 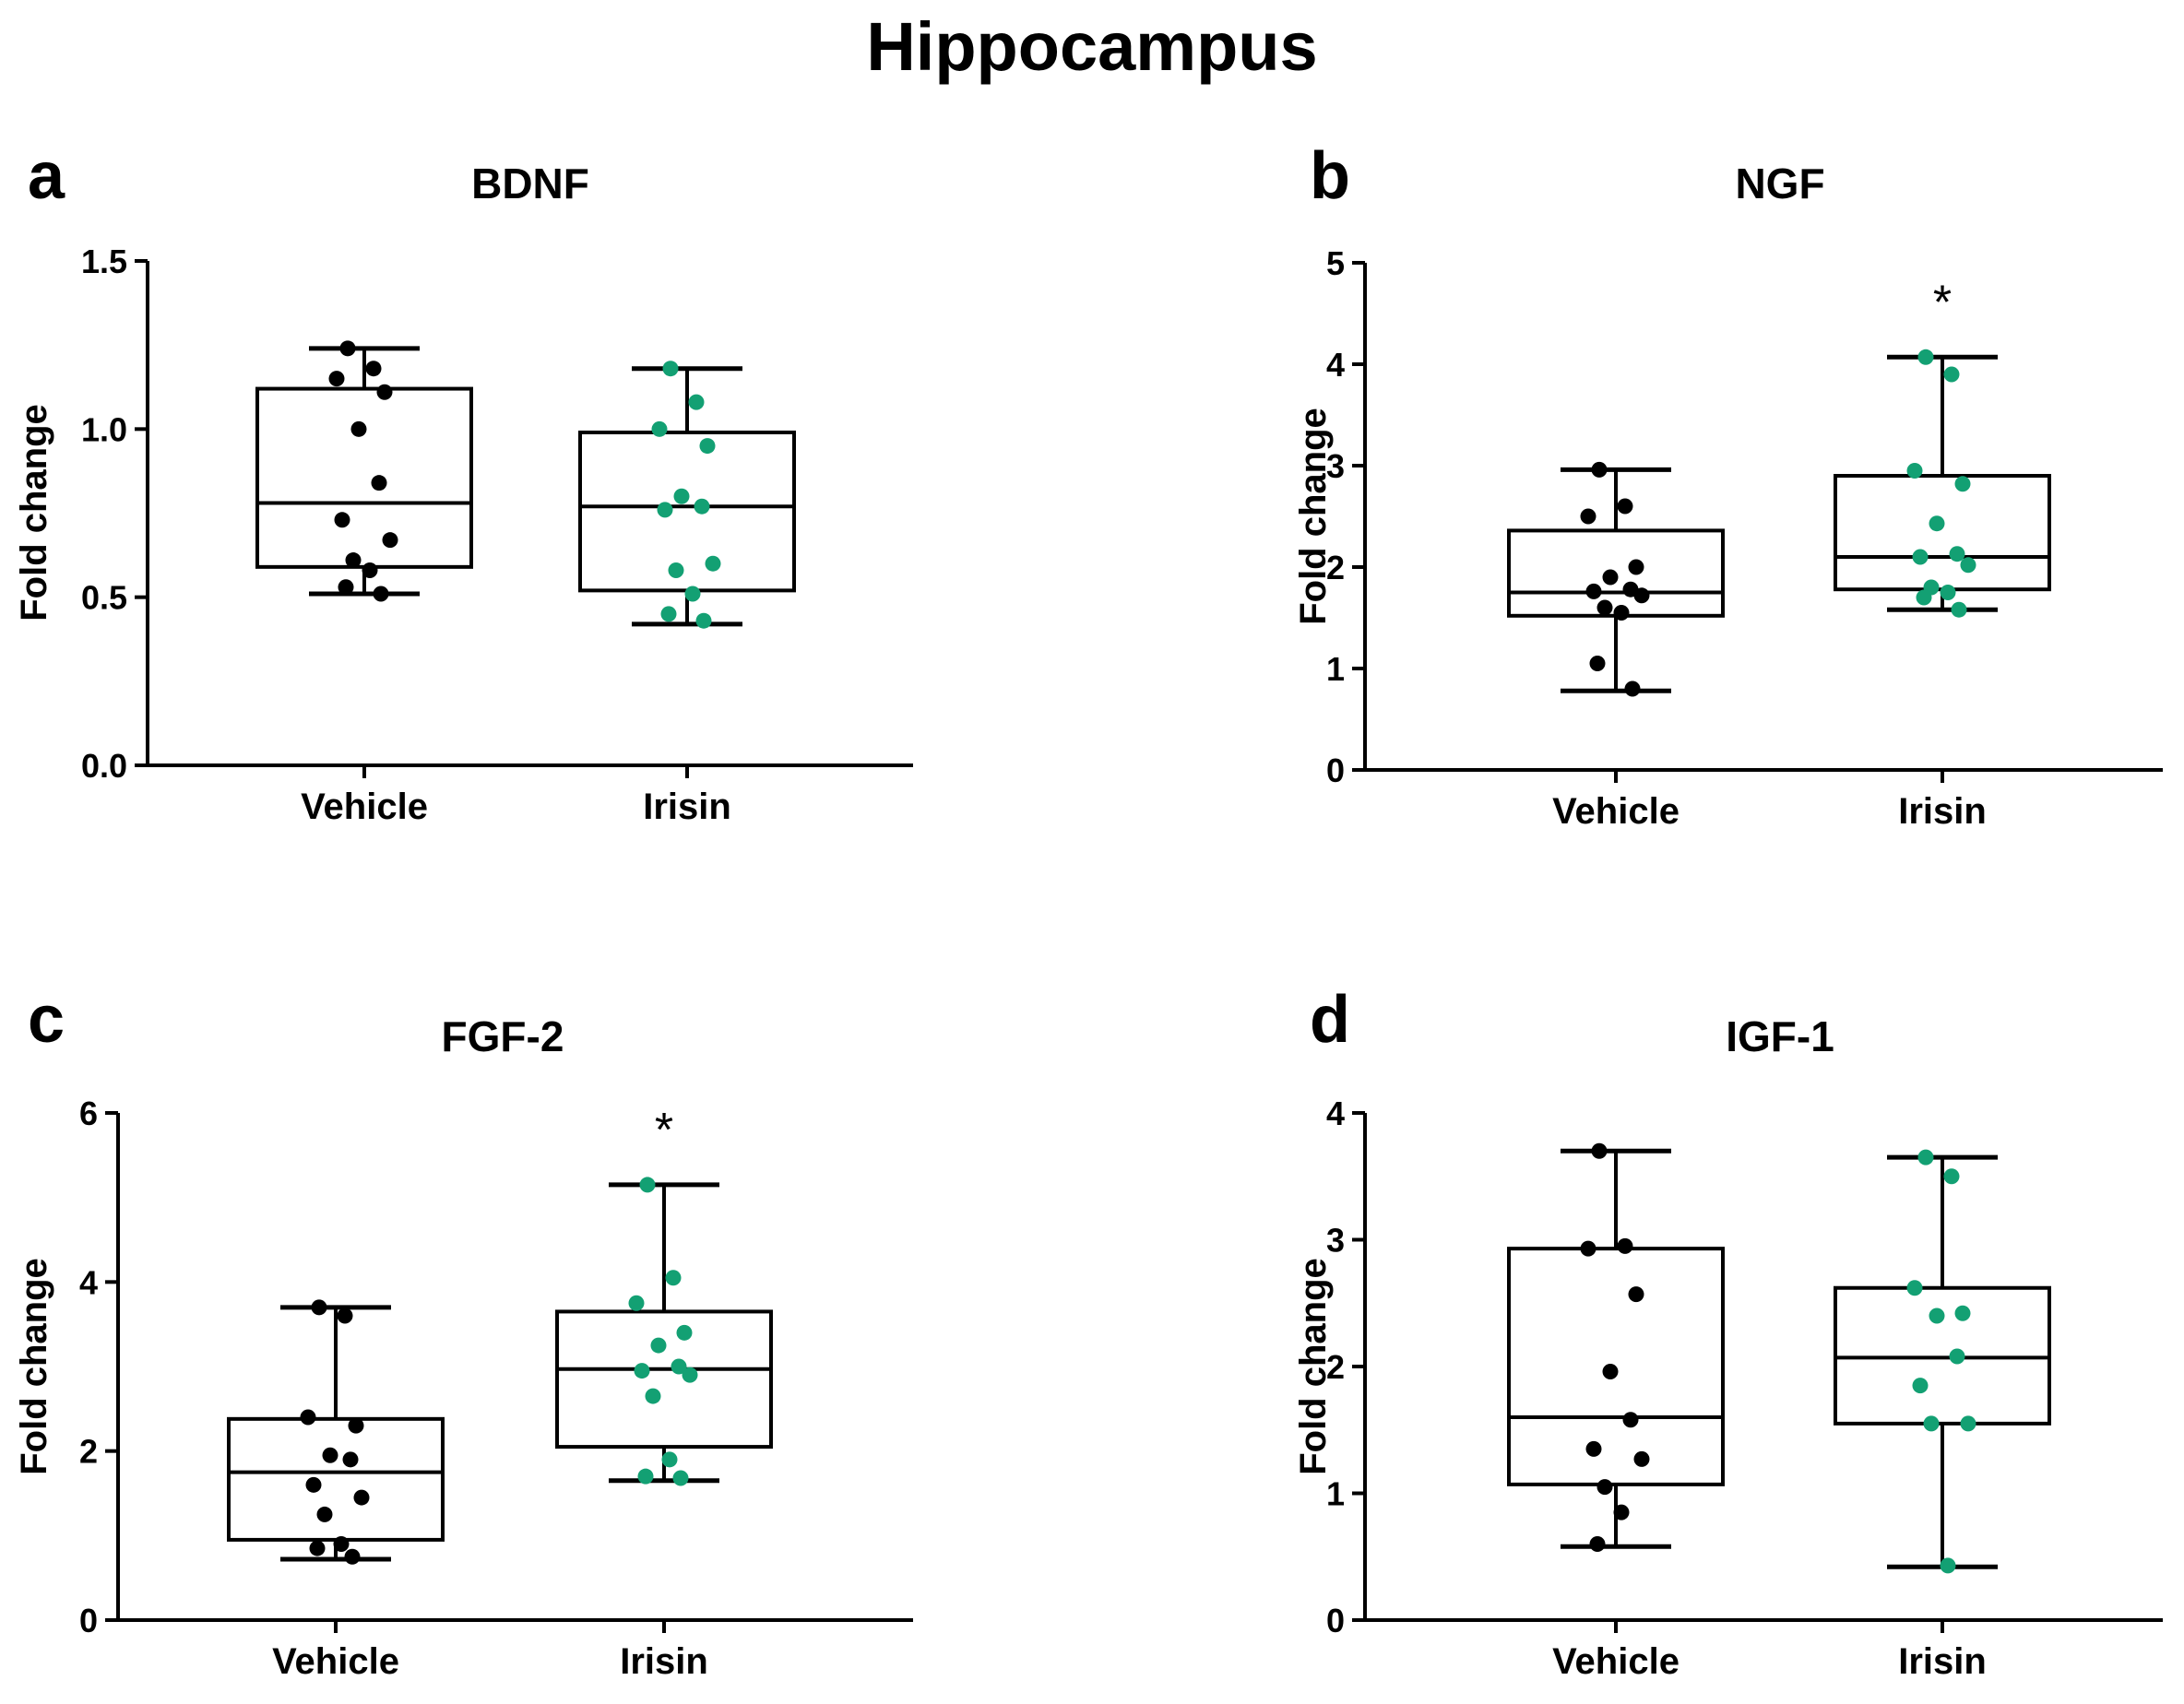 What do you see at coordinates (104, 429) in the screenshot?
I see `y-tick-label: 1.0` at bounding box center [104, 429].